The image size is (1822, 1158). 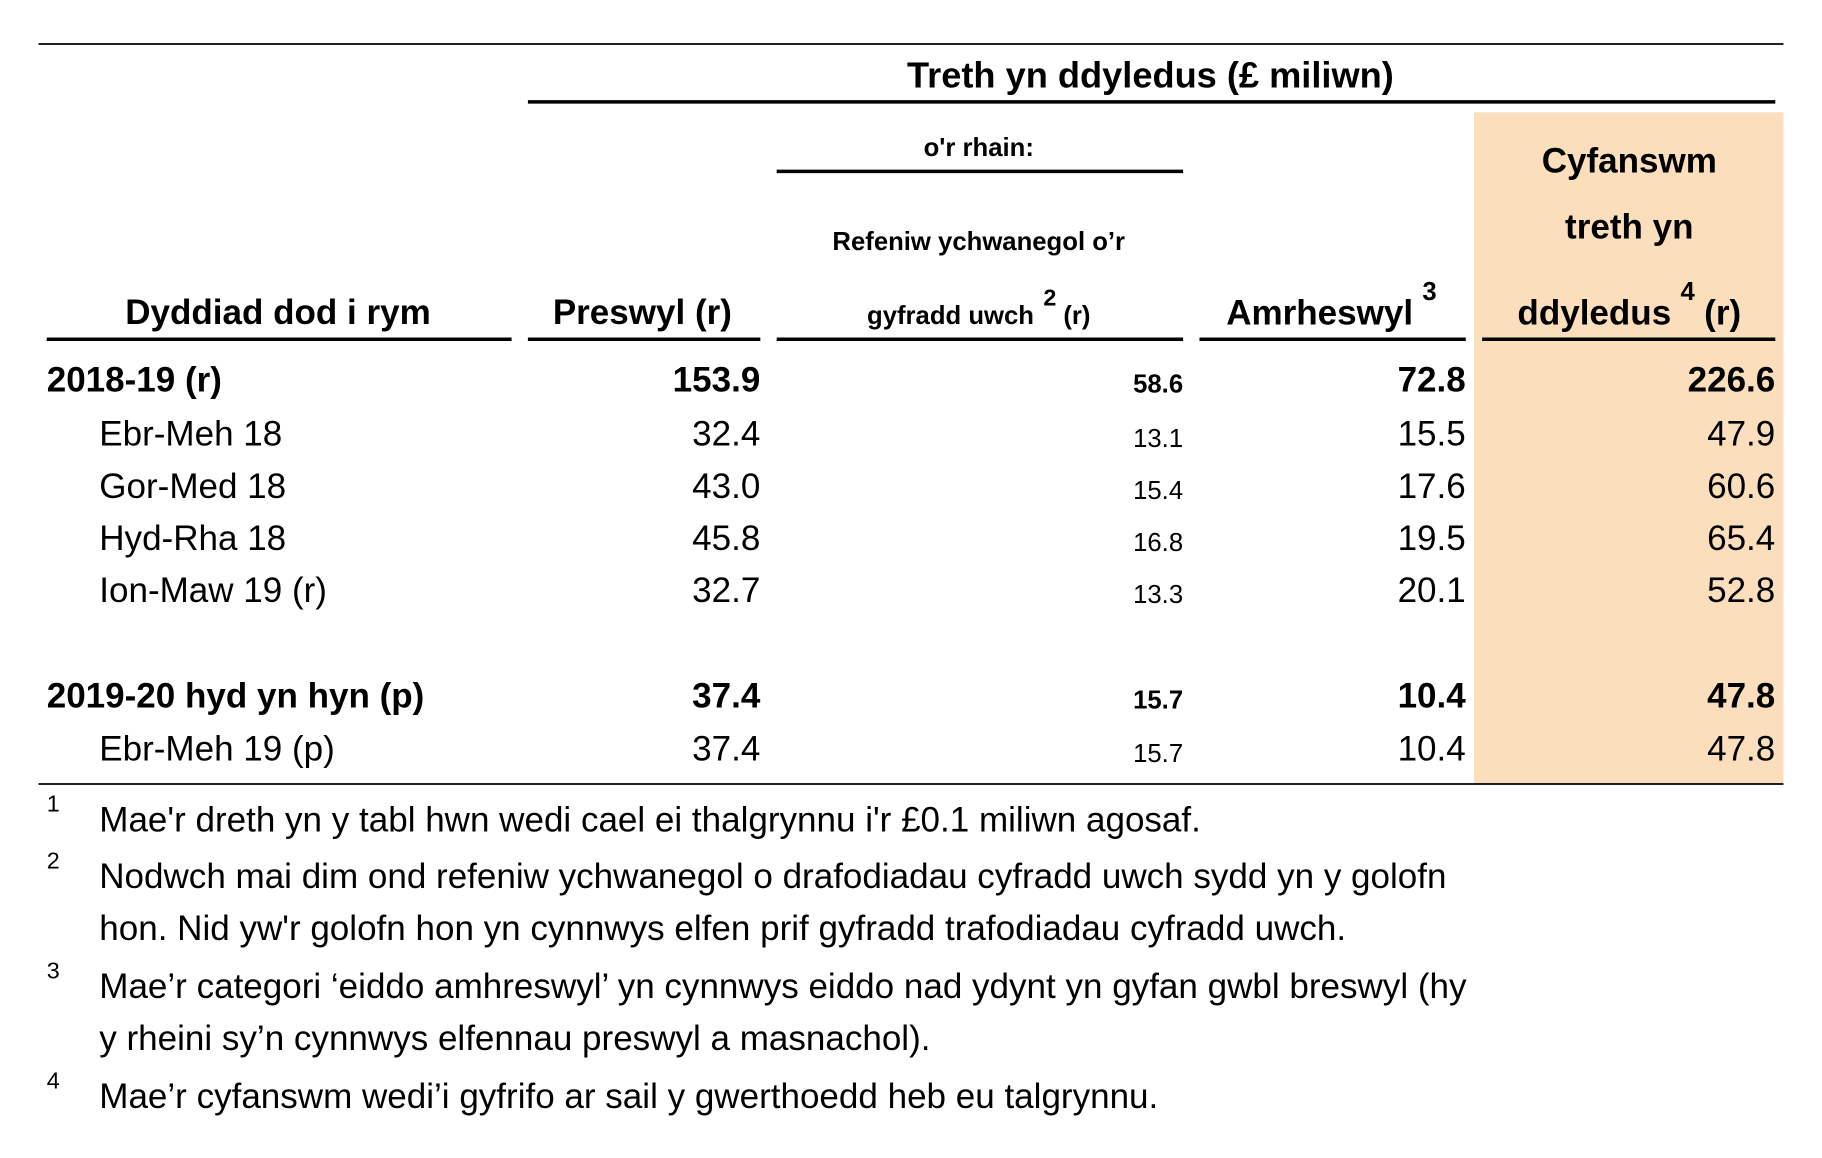 What do you see at coordinates (1158, 595) in the screenshot?
I see `cell-value: 13.3` at bounding box center [1158, 595].